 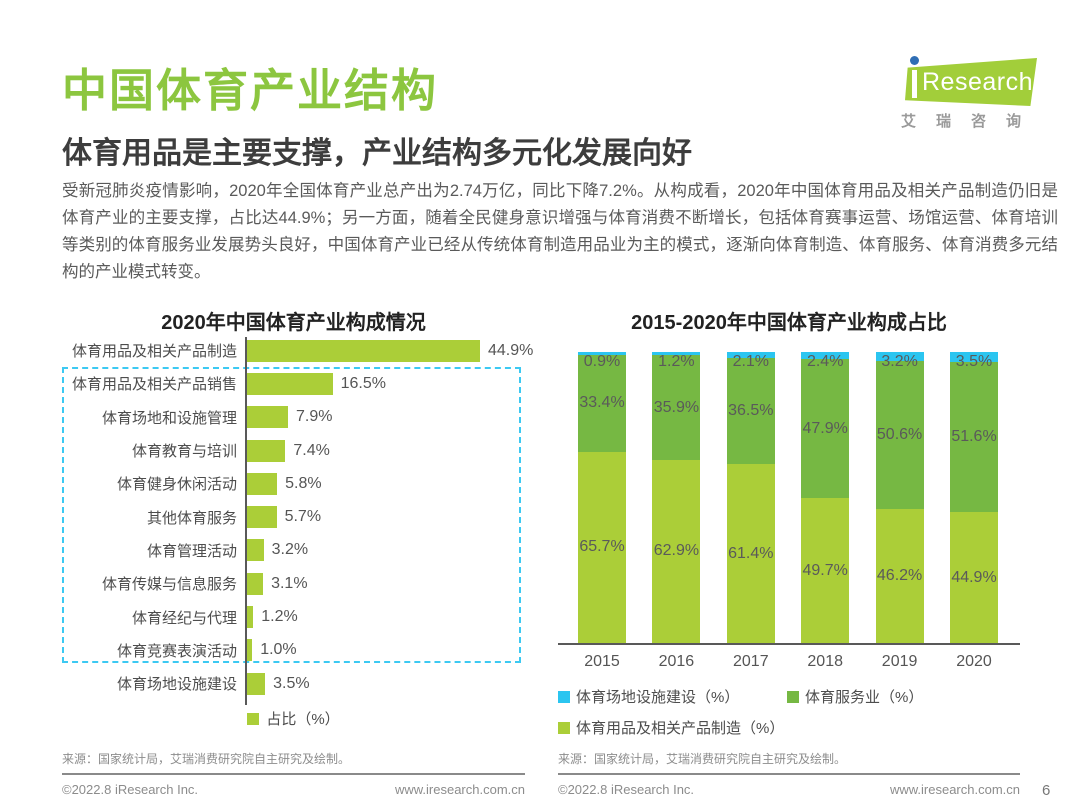 I want to click on segment-value-label: 44.9%, so click(x=974, y=577).